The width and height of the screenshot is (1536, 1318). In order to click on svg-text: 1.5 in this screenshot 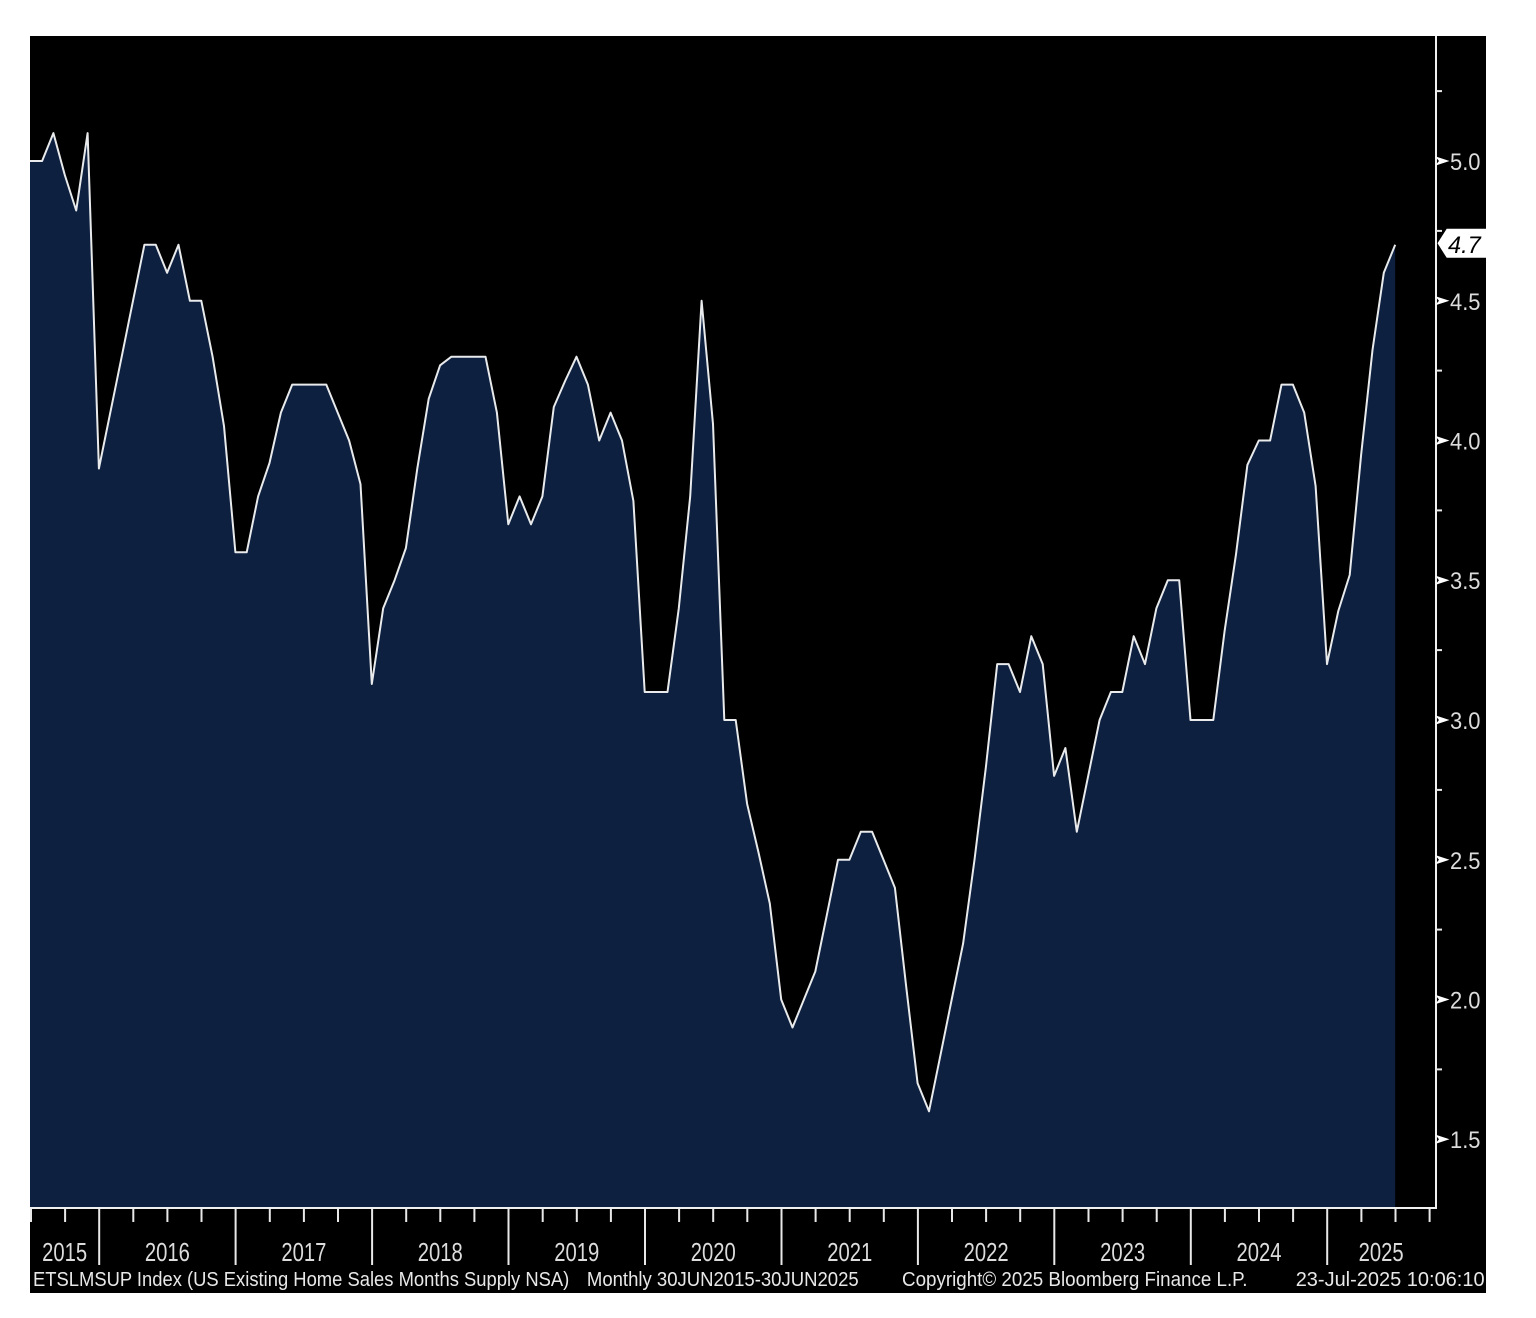, I will do `click(1465, 1140)`.